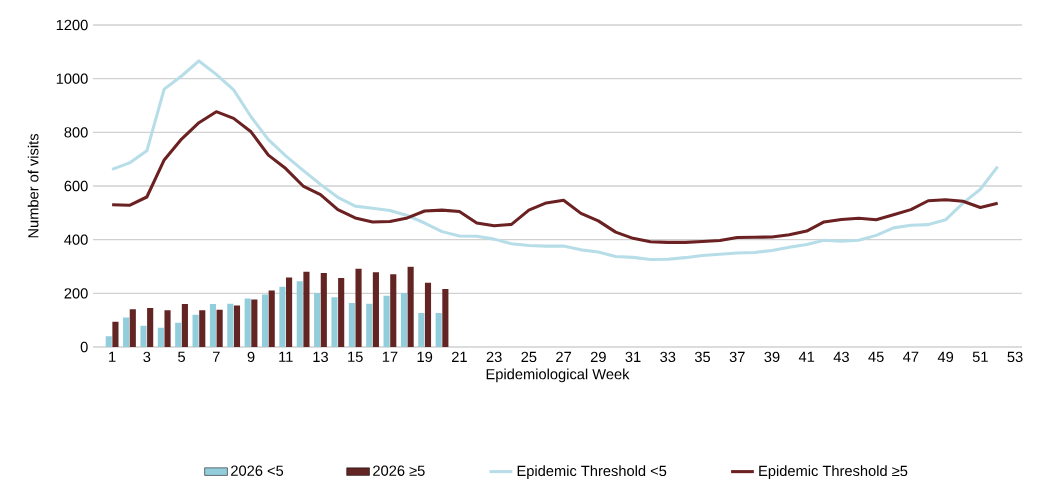  Describe the element at coordinates (876, 356) in the screenshot. I see `x-tick-label: 45` at that location.